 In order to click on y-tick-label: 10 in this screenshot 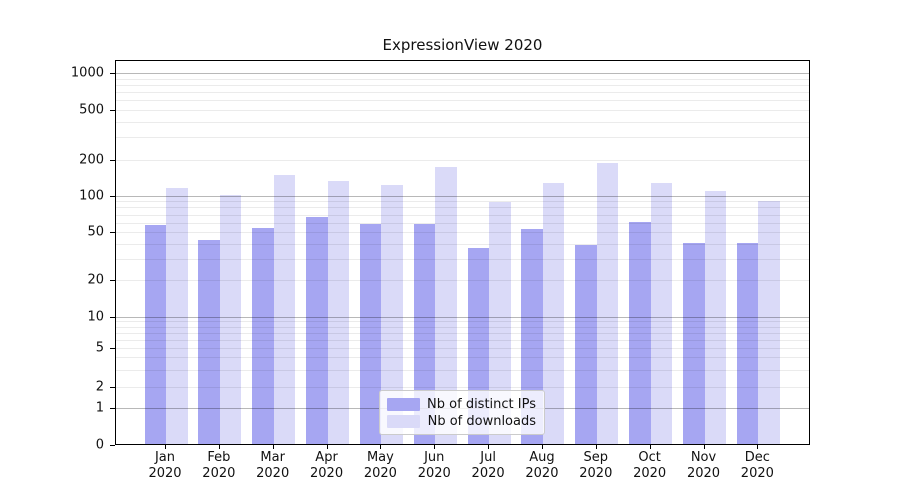, I will do `click(95, 317)`.